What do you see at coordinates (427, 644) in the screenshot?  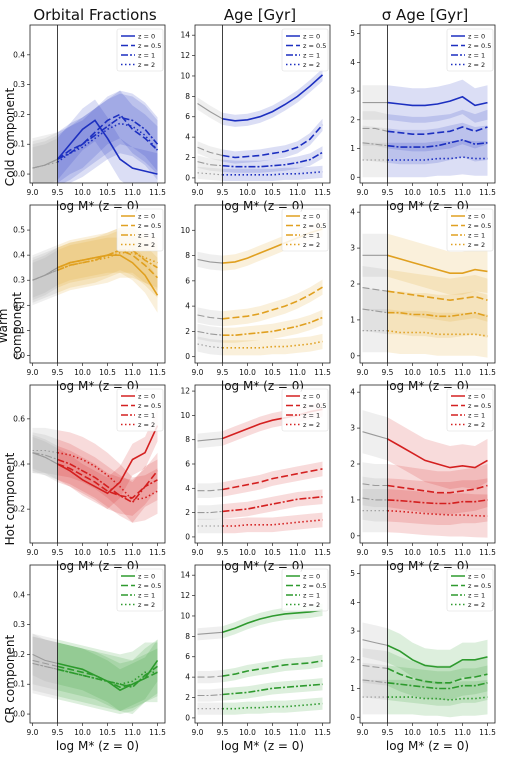 I see `frame-cr-sigma` at bounding box center [427, 644].